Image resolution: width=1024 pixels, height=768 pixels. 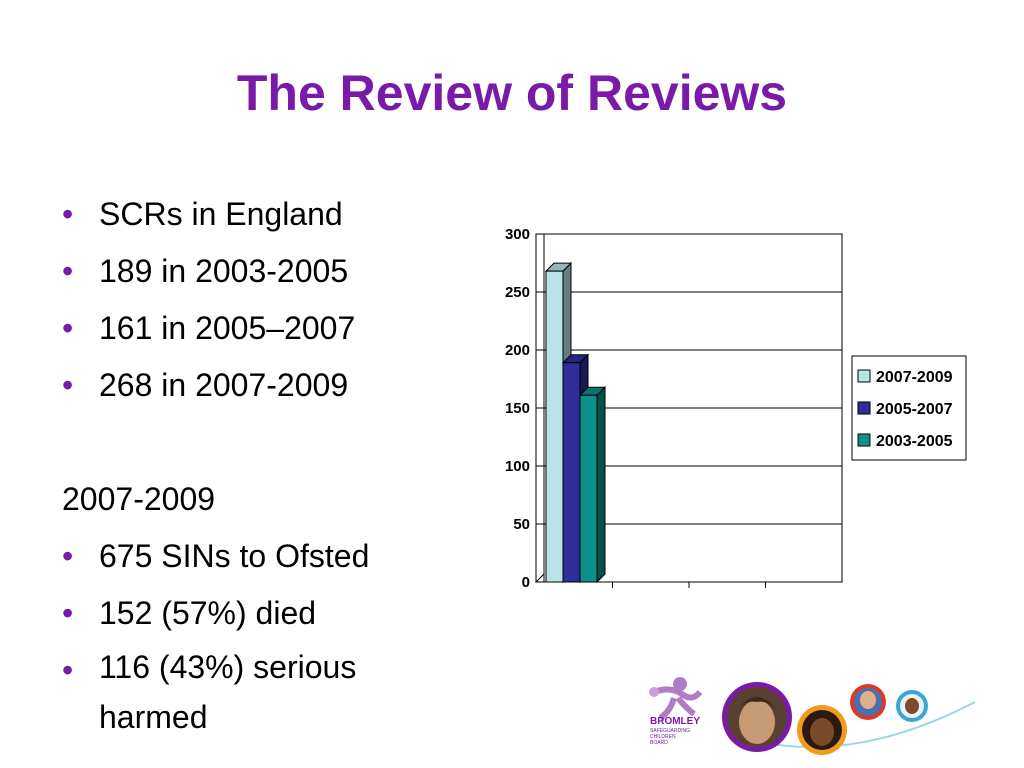 I want to click on bullet-item: • 675 SINs to Ofsted, so click(x=262, y=556).